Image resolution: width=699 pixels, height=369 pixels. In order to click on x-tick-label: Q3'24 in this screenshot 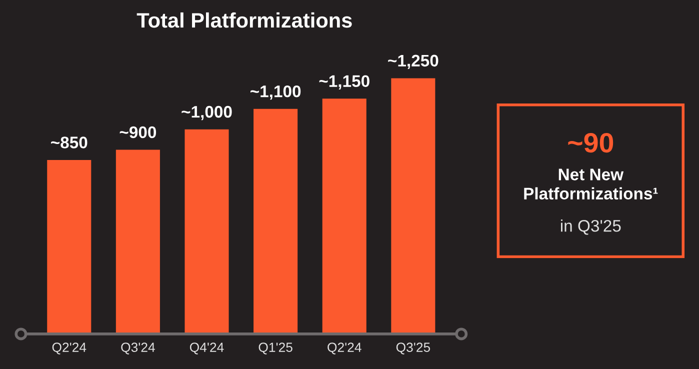, I will do `click(138, 348)`.